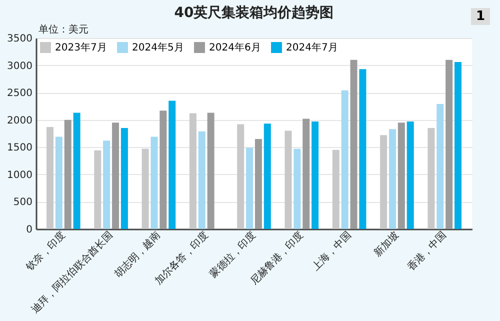 The height and width of the screenshot is (321, 500). What do you see at coordinates (332, 251) in the screenshot?
I see `x-tick-label: 上海，中国` at bounding box center [332, 251].